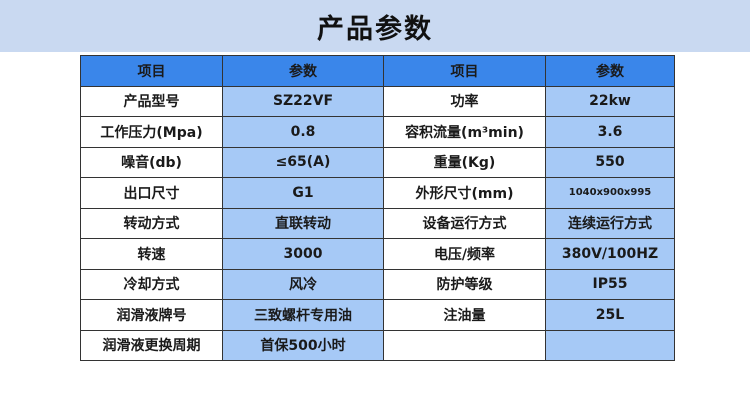  I want to click on table-row: 出口尺寸 G1 外形尺寸(mm) 1040x900x995, so click(377, 193).